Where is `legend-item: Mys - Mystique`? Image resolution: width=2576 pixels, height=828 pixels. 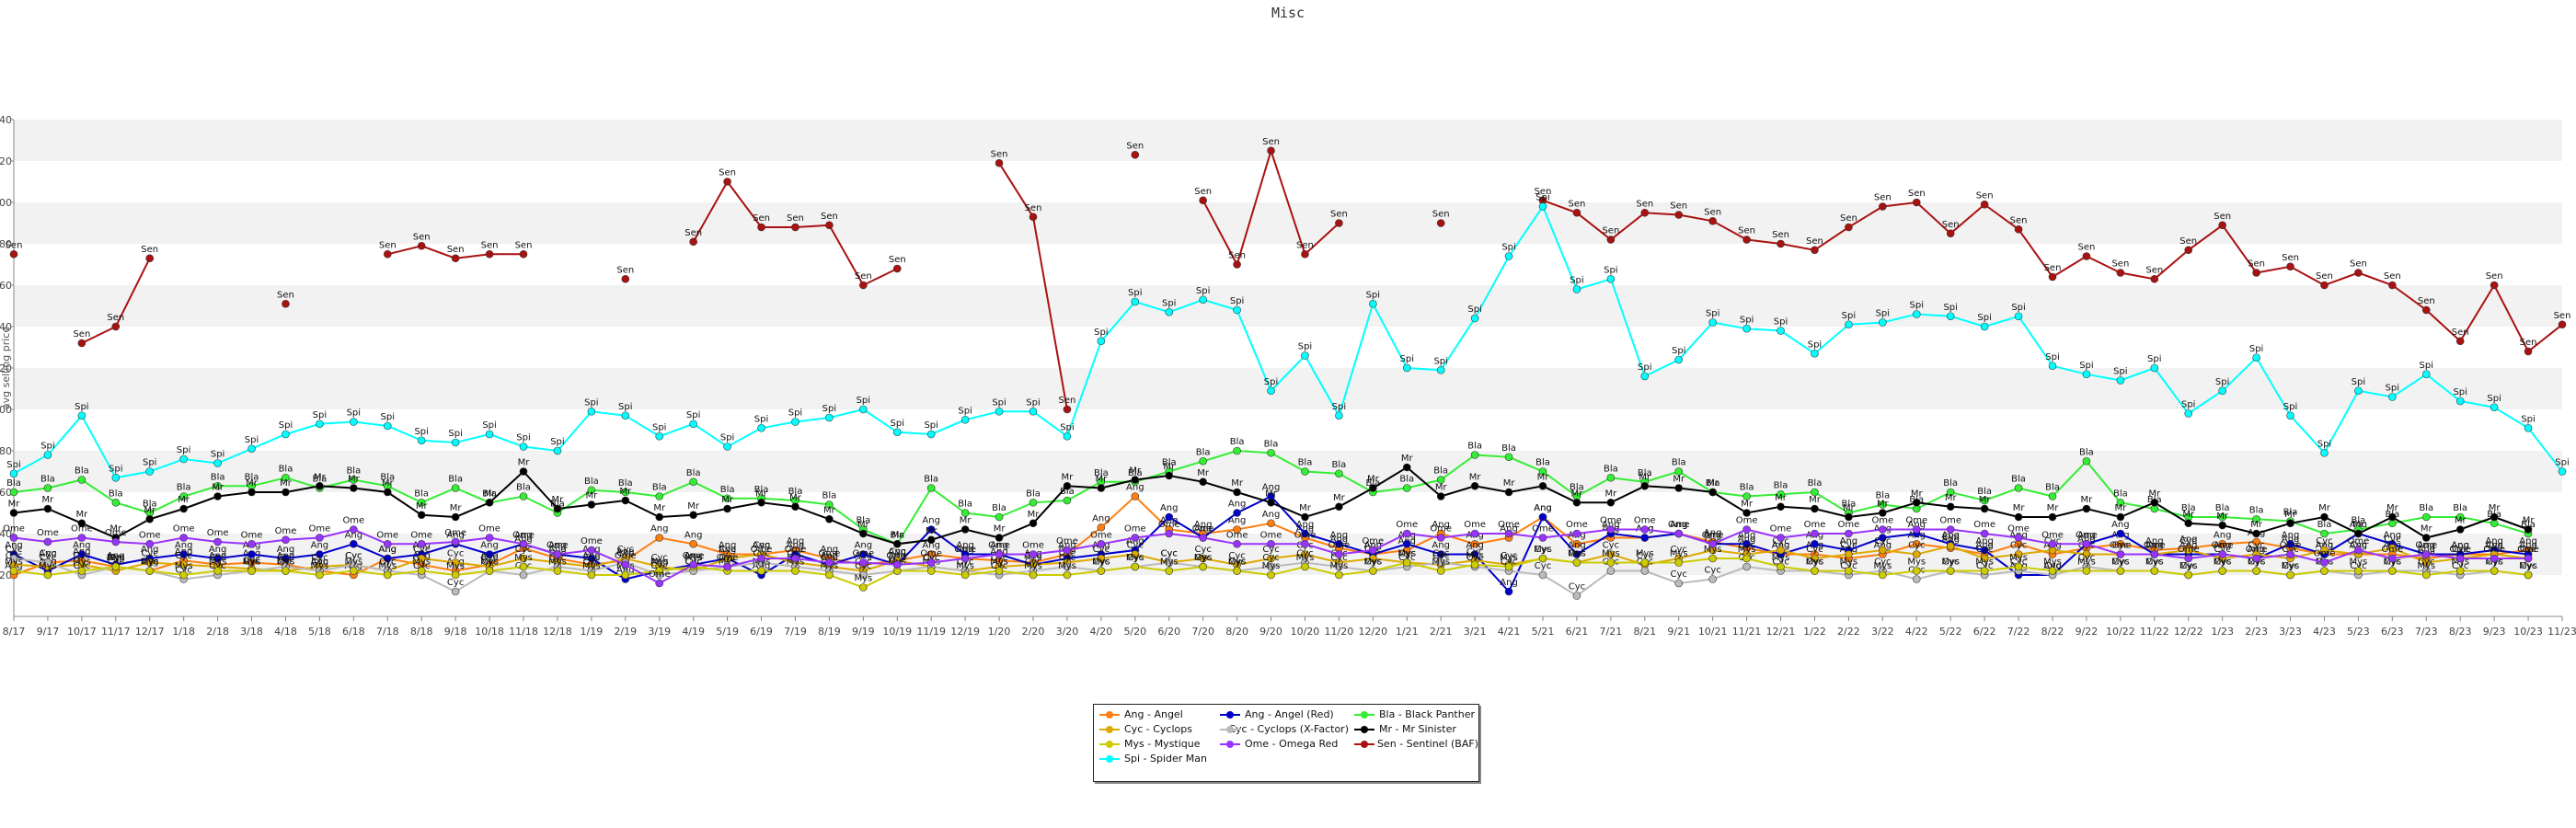 legend-item: Mys - Mystique is located at coordinates (1156, 744).